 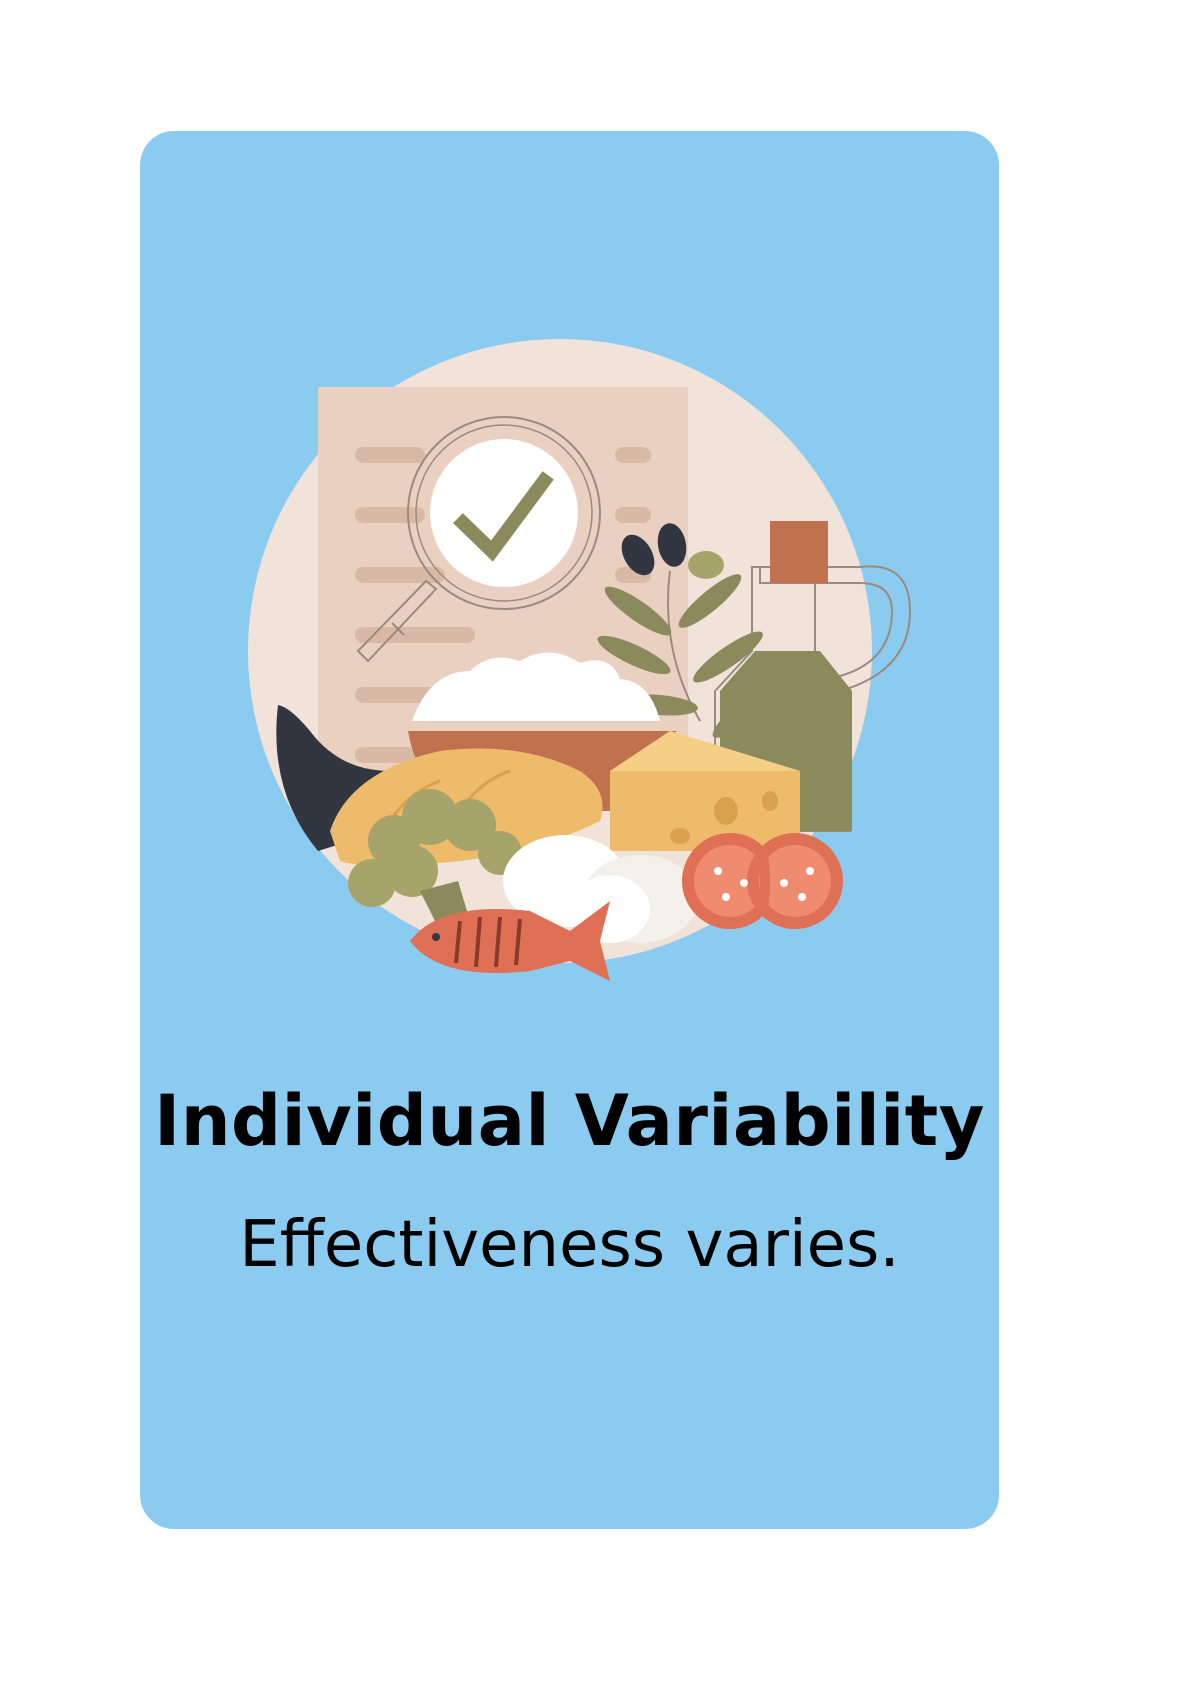 What do you see at coordinates (510, 941) in the screenshot?
I see `fish-icon` at bounding box center [510, 941].